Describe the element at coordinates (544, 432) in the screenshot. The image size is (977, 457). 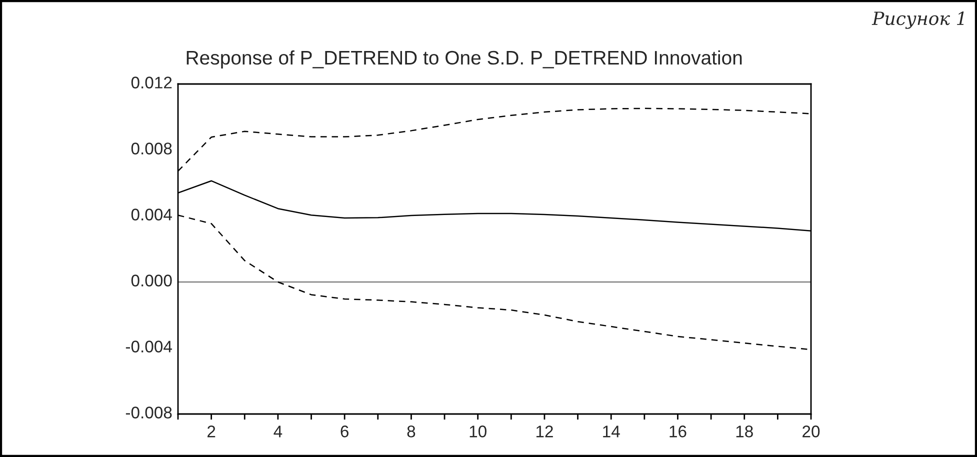
I see `x-tick-label: 12` at that location.